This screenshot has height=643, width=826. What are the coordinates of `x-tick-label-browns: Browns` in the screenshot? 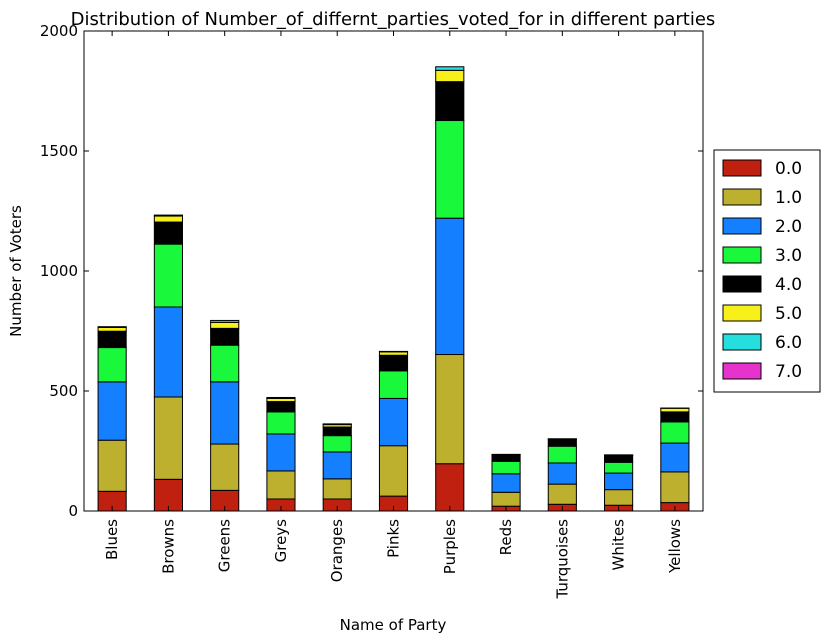 It's located at (168, 546).